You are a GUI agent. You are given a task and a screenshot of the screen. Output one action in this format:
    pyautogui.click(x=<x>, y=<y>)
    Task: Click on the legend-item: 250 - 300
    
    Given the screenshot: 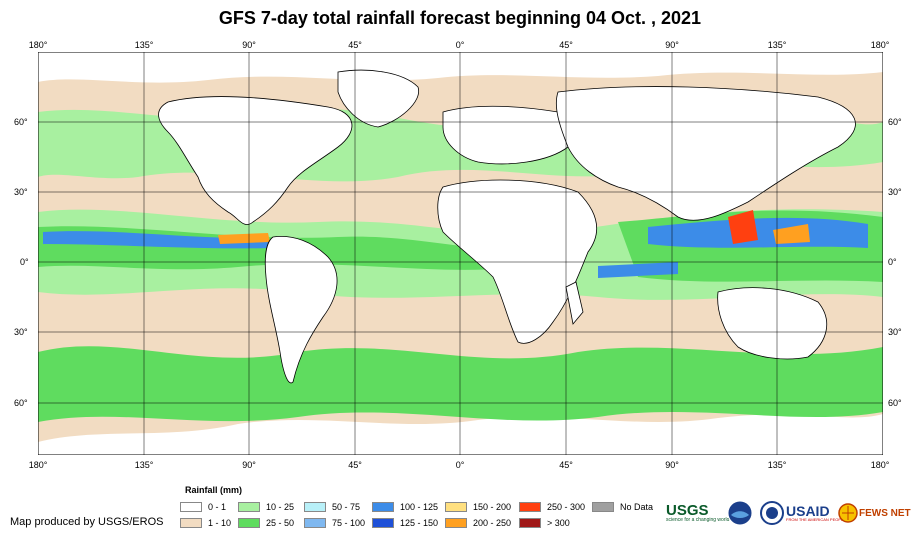 What is the action you would take?
    pyautogui.click(x=552, y=507)
    